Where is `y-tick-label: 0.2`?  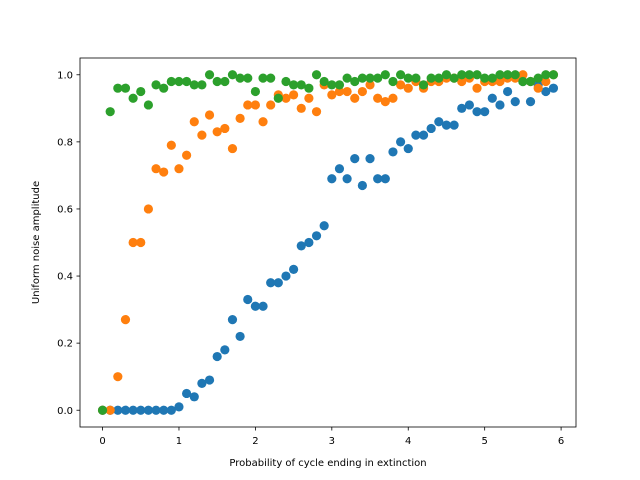
y-tick-label: 0.2 is located at coordinates (65, 344).